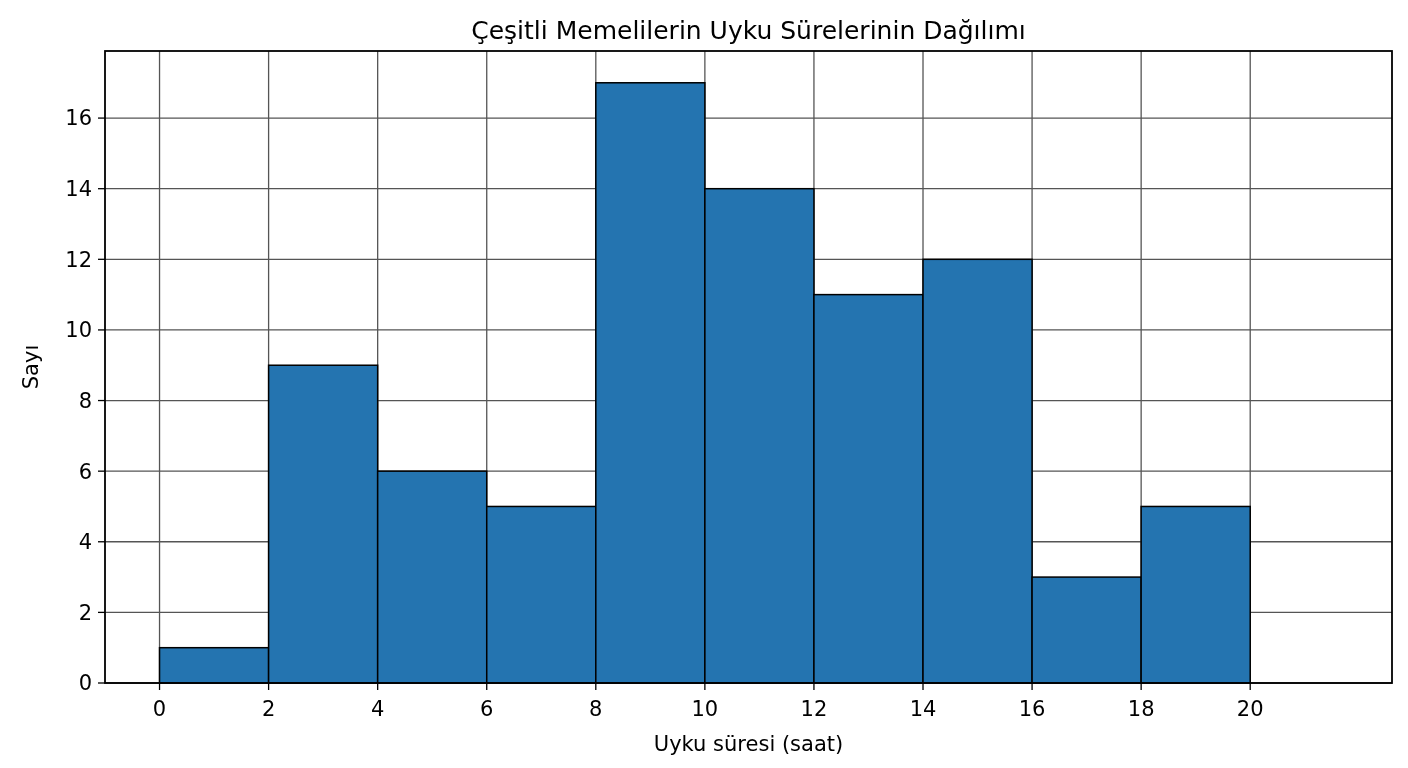  I want to click on y-tick-label: 2, so click(85, 612).